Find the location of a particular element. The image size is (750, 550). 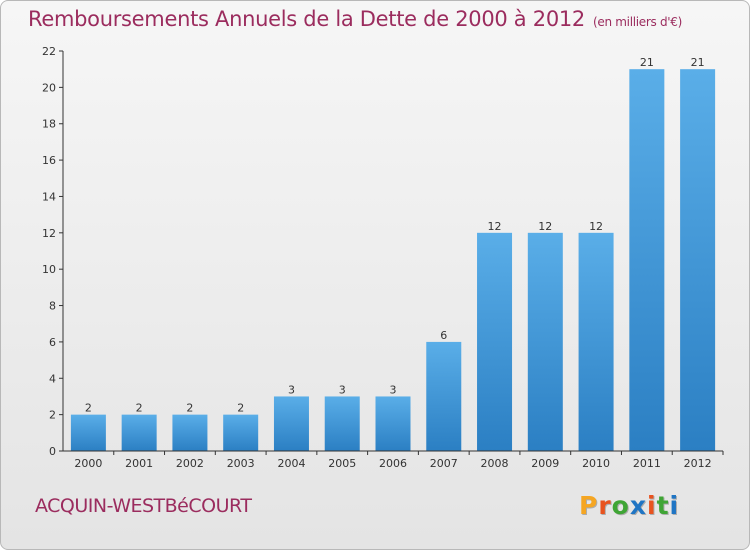

logo-letter: o is located at coordinates (620, 505).